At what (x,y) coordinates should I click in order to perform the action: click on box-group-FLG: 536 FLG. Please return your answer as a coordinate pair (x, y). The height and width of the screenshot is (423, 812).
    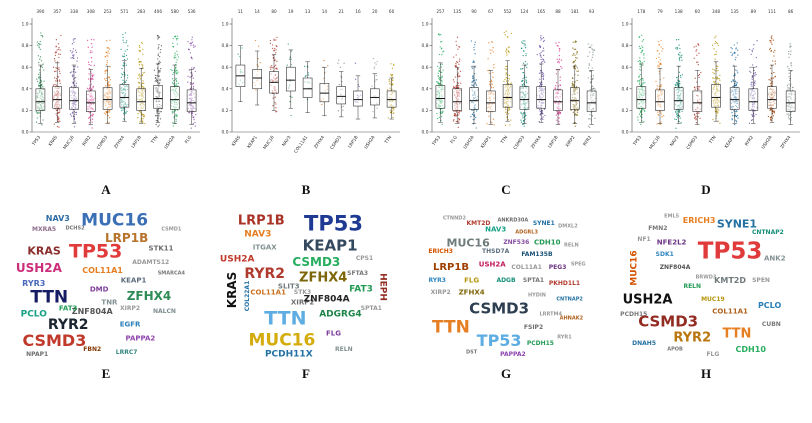
    Looking at the image, I should click on (190, 77).